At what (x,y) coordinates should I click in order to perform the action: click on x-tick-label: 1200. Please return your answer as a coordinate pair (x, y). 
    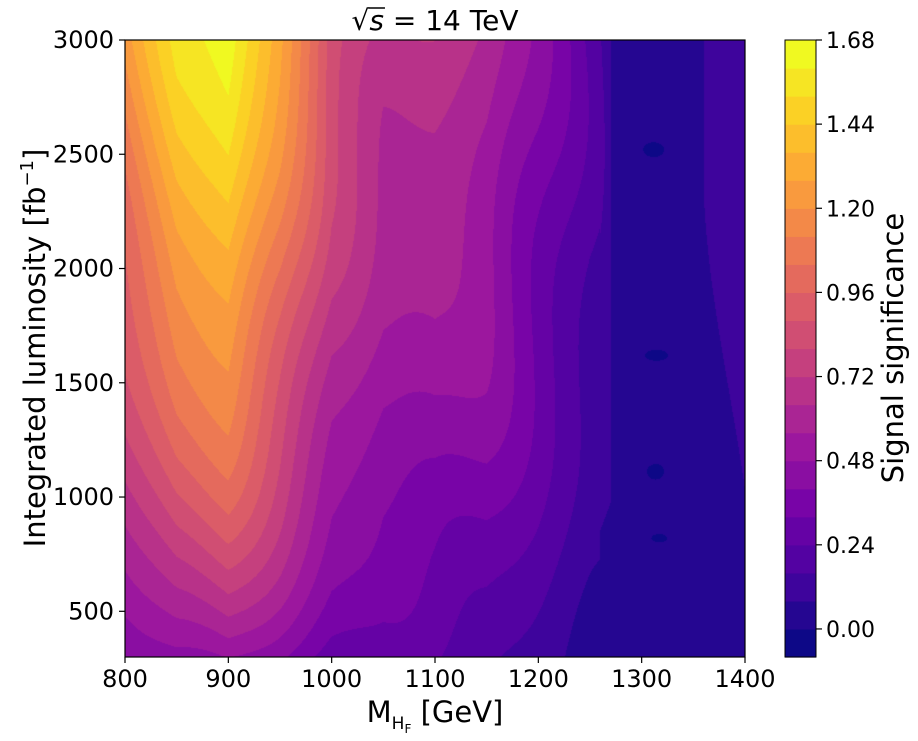
    Looking at the image, I should click on (538, 679).